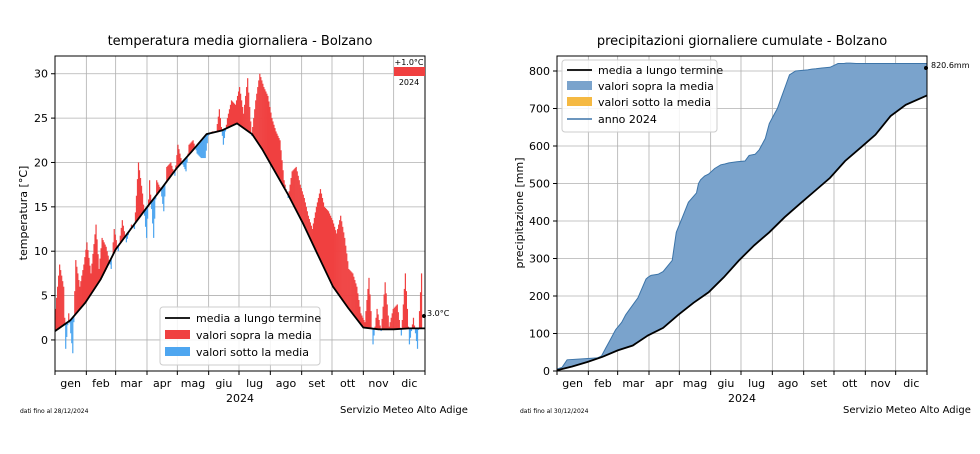 This screenshot has height=454, width=980. What do you see at coordinates (756, 383) in the screenshot?
I see `precipitation-month-label: lug` at bounding box center [756, 383].